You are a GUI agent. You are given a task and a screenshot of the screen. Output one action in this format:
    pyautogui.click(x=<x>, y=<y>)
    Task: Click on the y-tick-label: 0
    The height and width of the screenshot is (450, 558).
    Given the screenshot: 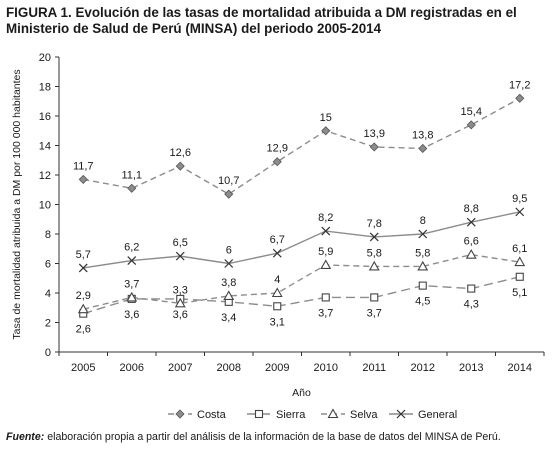 What is the action you would take?
    pyautogui.click(x=48, y=353)
    